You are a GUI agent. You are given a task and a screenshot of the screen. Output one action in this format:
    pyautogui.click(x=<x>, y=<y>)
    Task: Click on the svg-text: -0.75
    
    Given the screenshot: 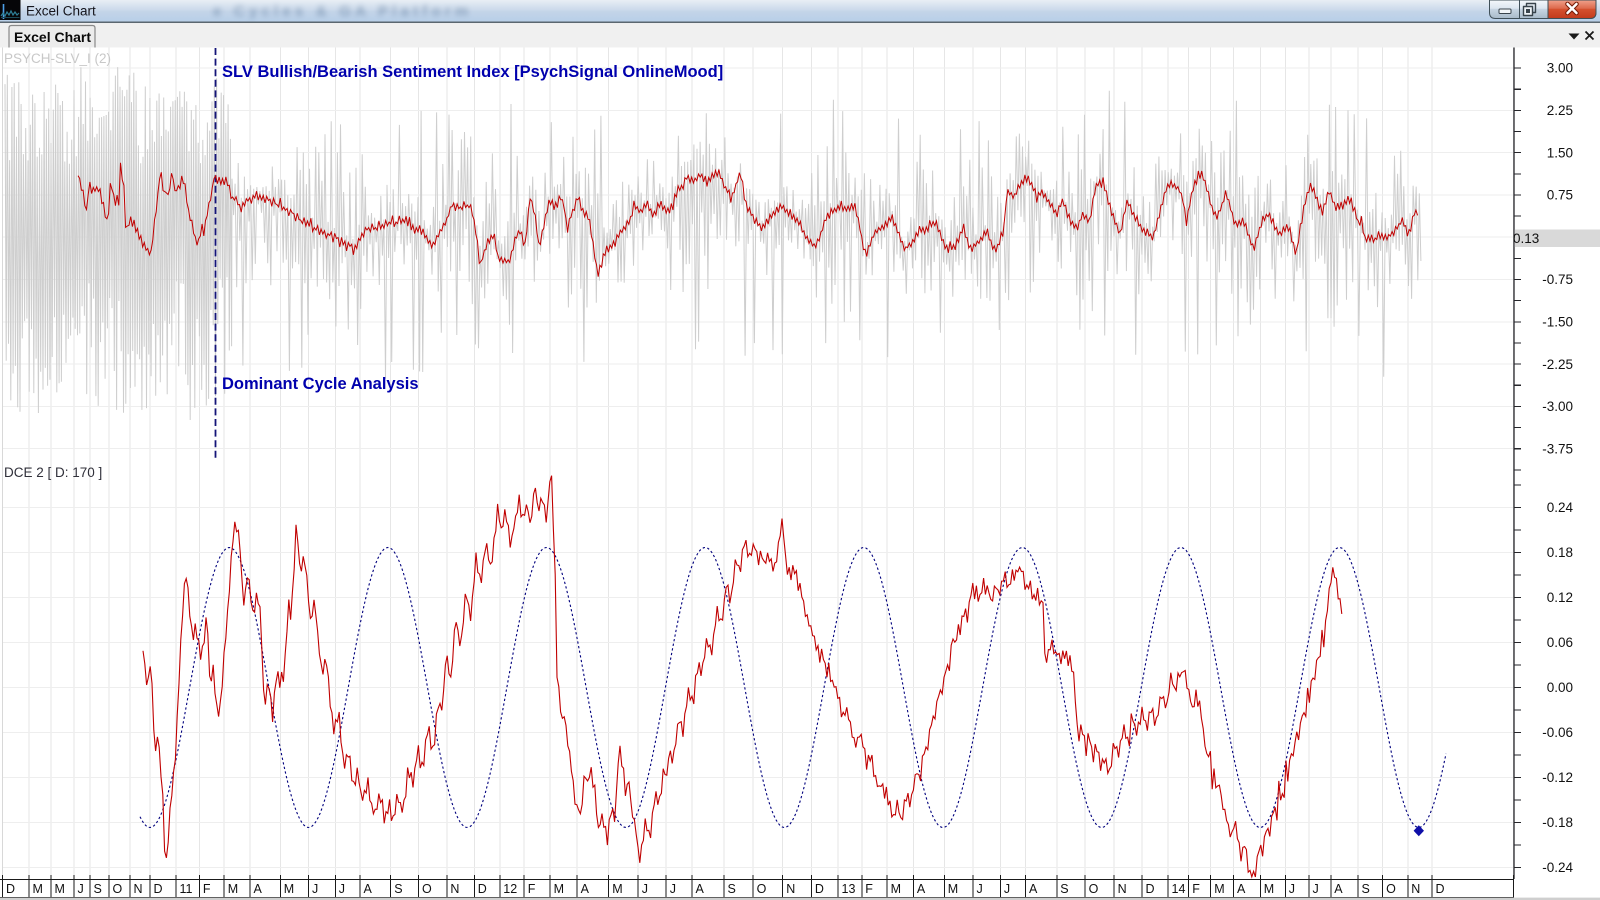 What is the action you would take?
    pyautogui.click(x=1557, y=279)
    